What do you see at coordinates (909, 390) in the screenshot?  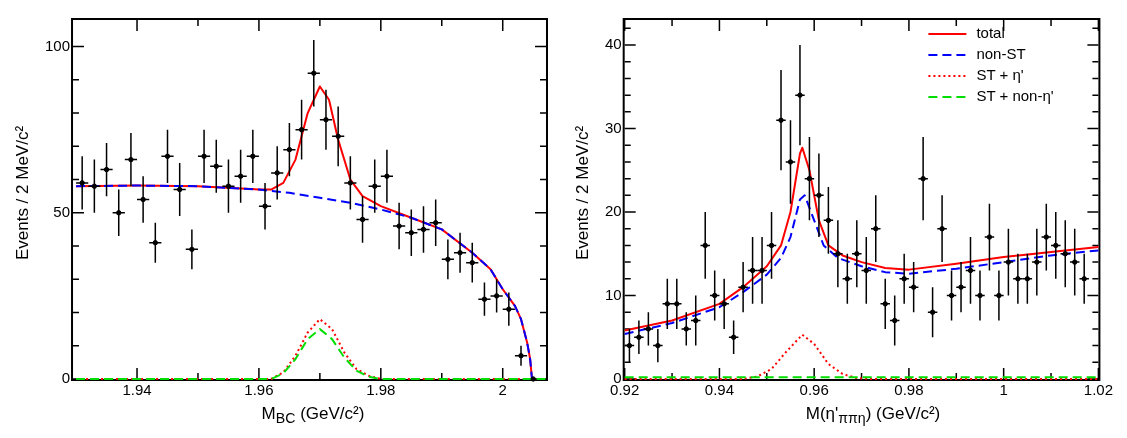 I see `x-tick-label: 0.98` at bounding box center [909, 390].